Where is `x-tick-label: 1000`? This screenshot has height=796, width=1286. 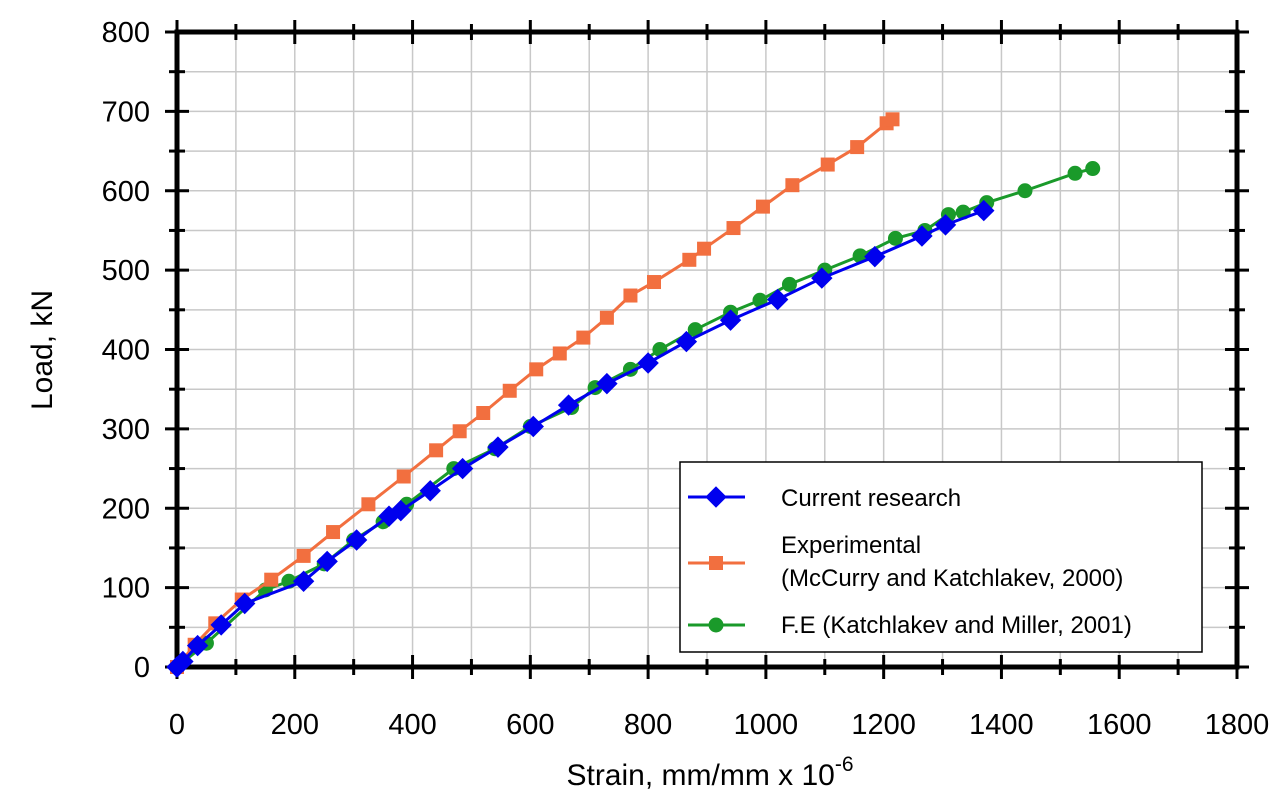 x-tick-label: 1000 is located at coordinates (766, 725).